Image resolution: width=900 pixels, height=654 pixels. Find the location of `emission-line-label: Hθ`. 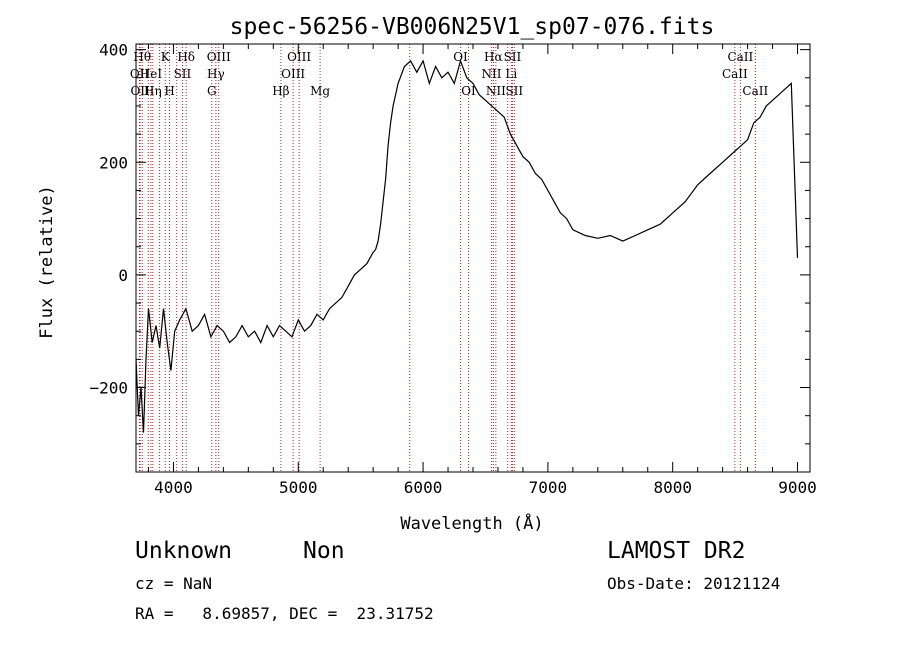

emission-line-label: Hθ is located at coordinates (142, 57).